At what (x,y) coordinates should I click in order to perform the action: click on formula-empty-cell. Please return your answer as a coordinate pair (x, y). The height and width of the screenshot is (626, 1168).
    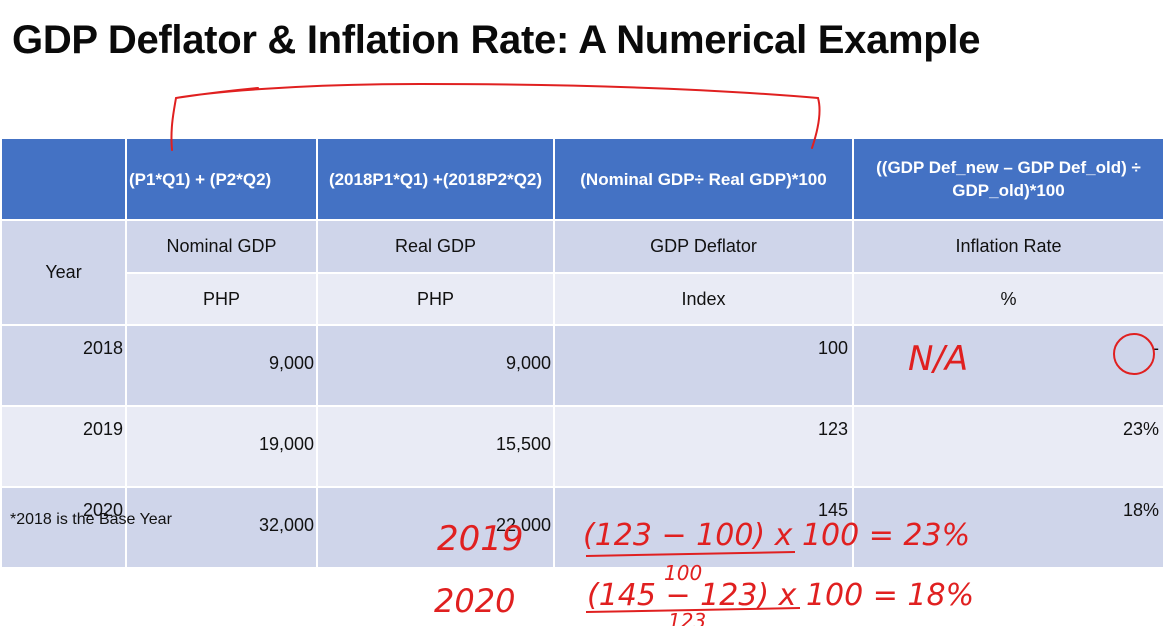
    Looking at the image, I should click on (63, 179).